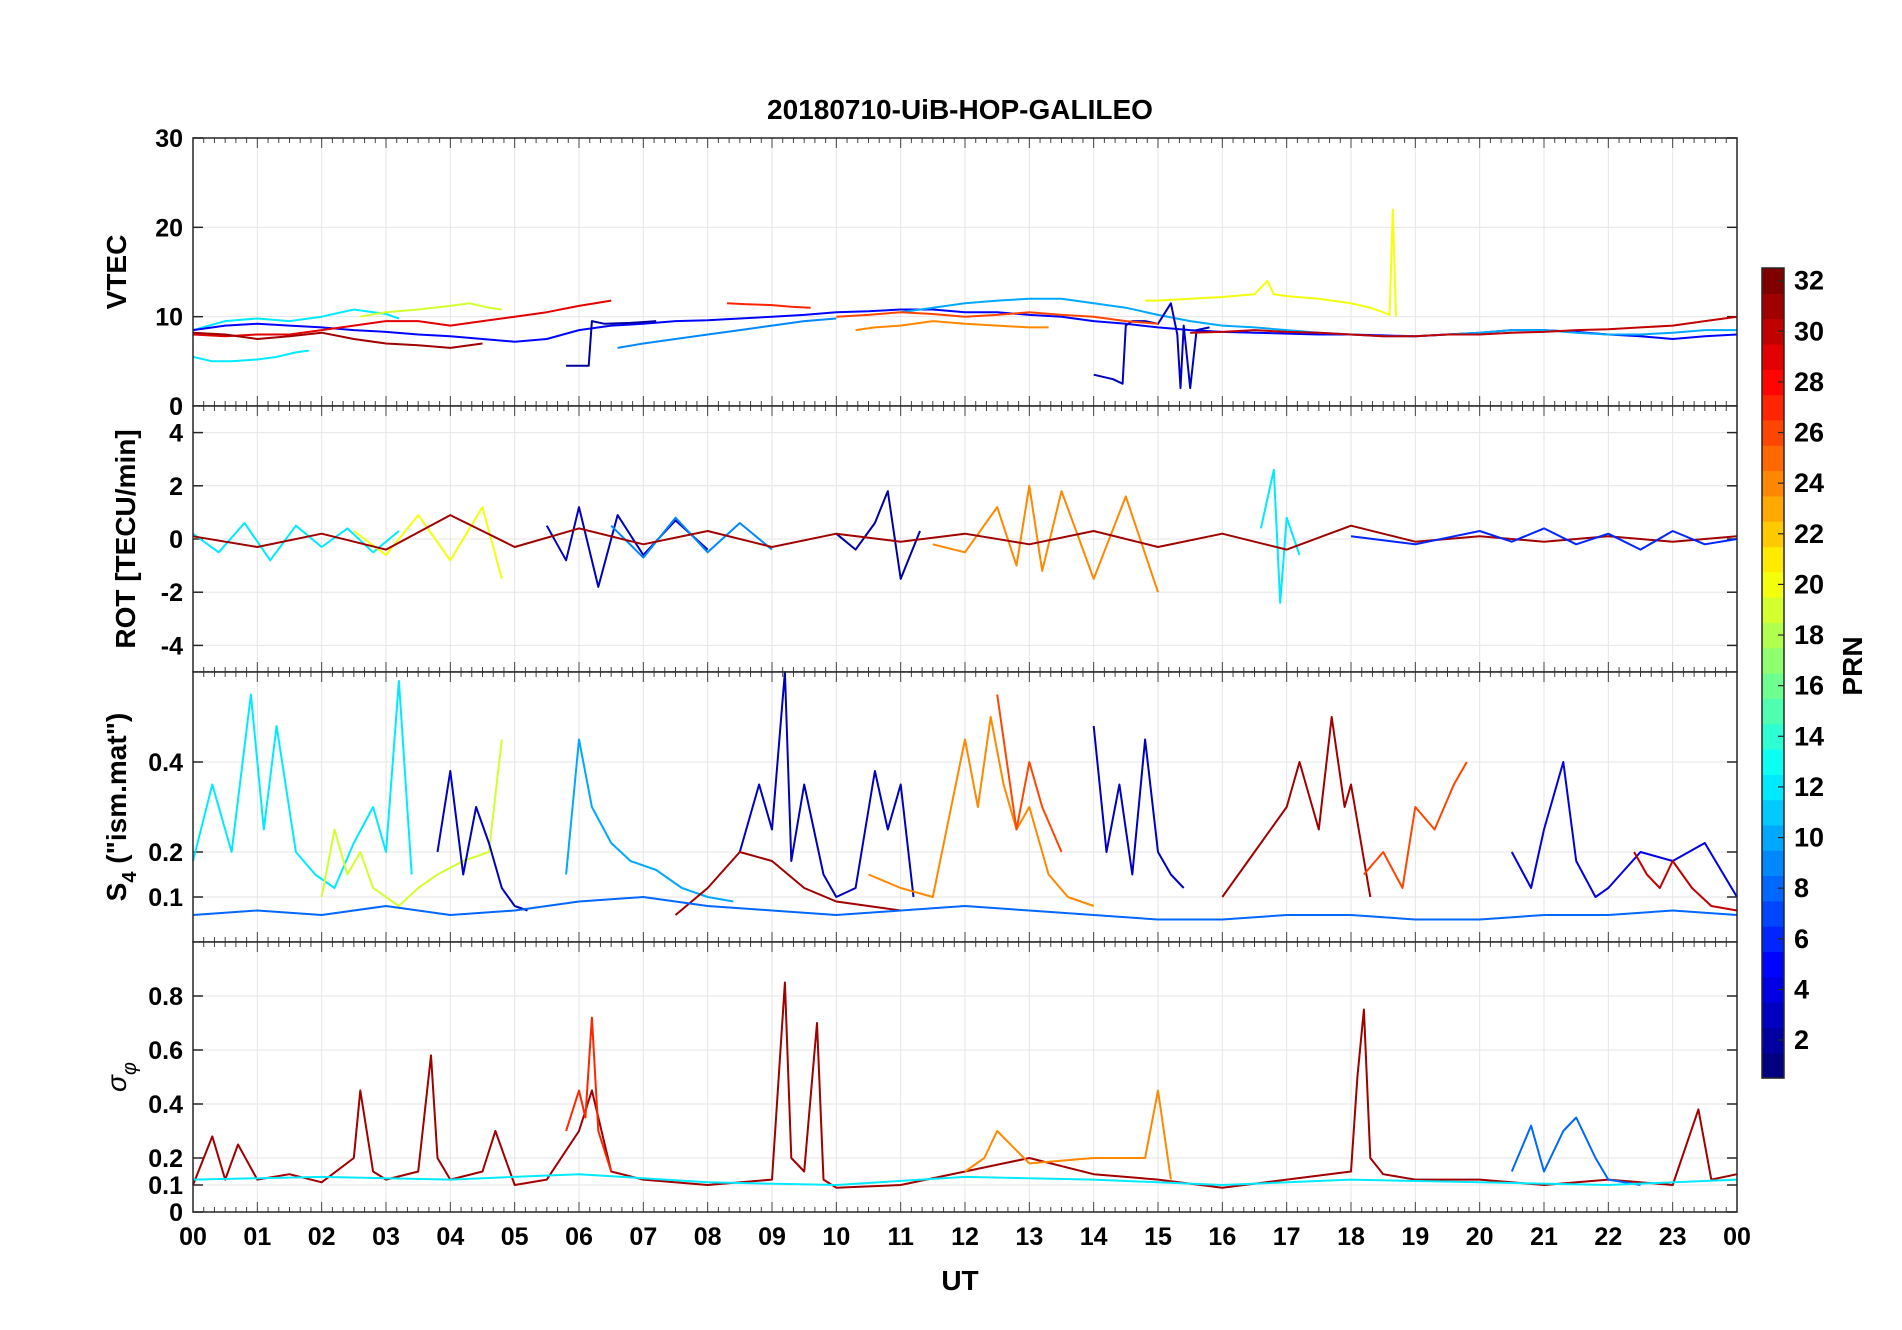 The image size is (1902, 1330). I want to click on x-tick-label: 01, so click(257, 1237).